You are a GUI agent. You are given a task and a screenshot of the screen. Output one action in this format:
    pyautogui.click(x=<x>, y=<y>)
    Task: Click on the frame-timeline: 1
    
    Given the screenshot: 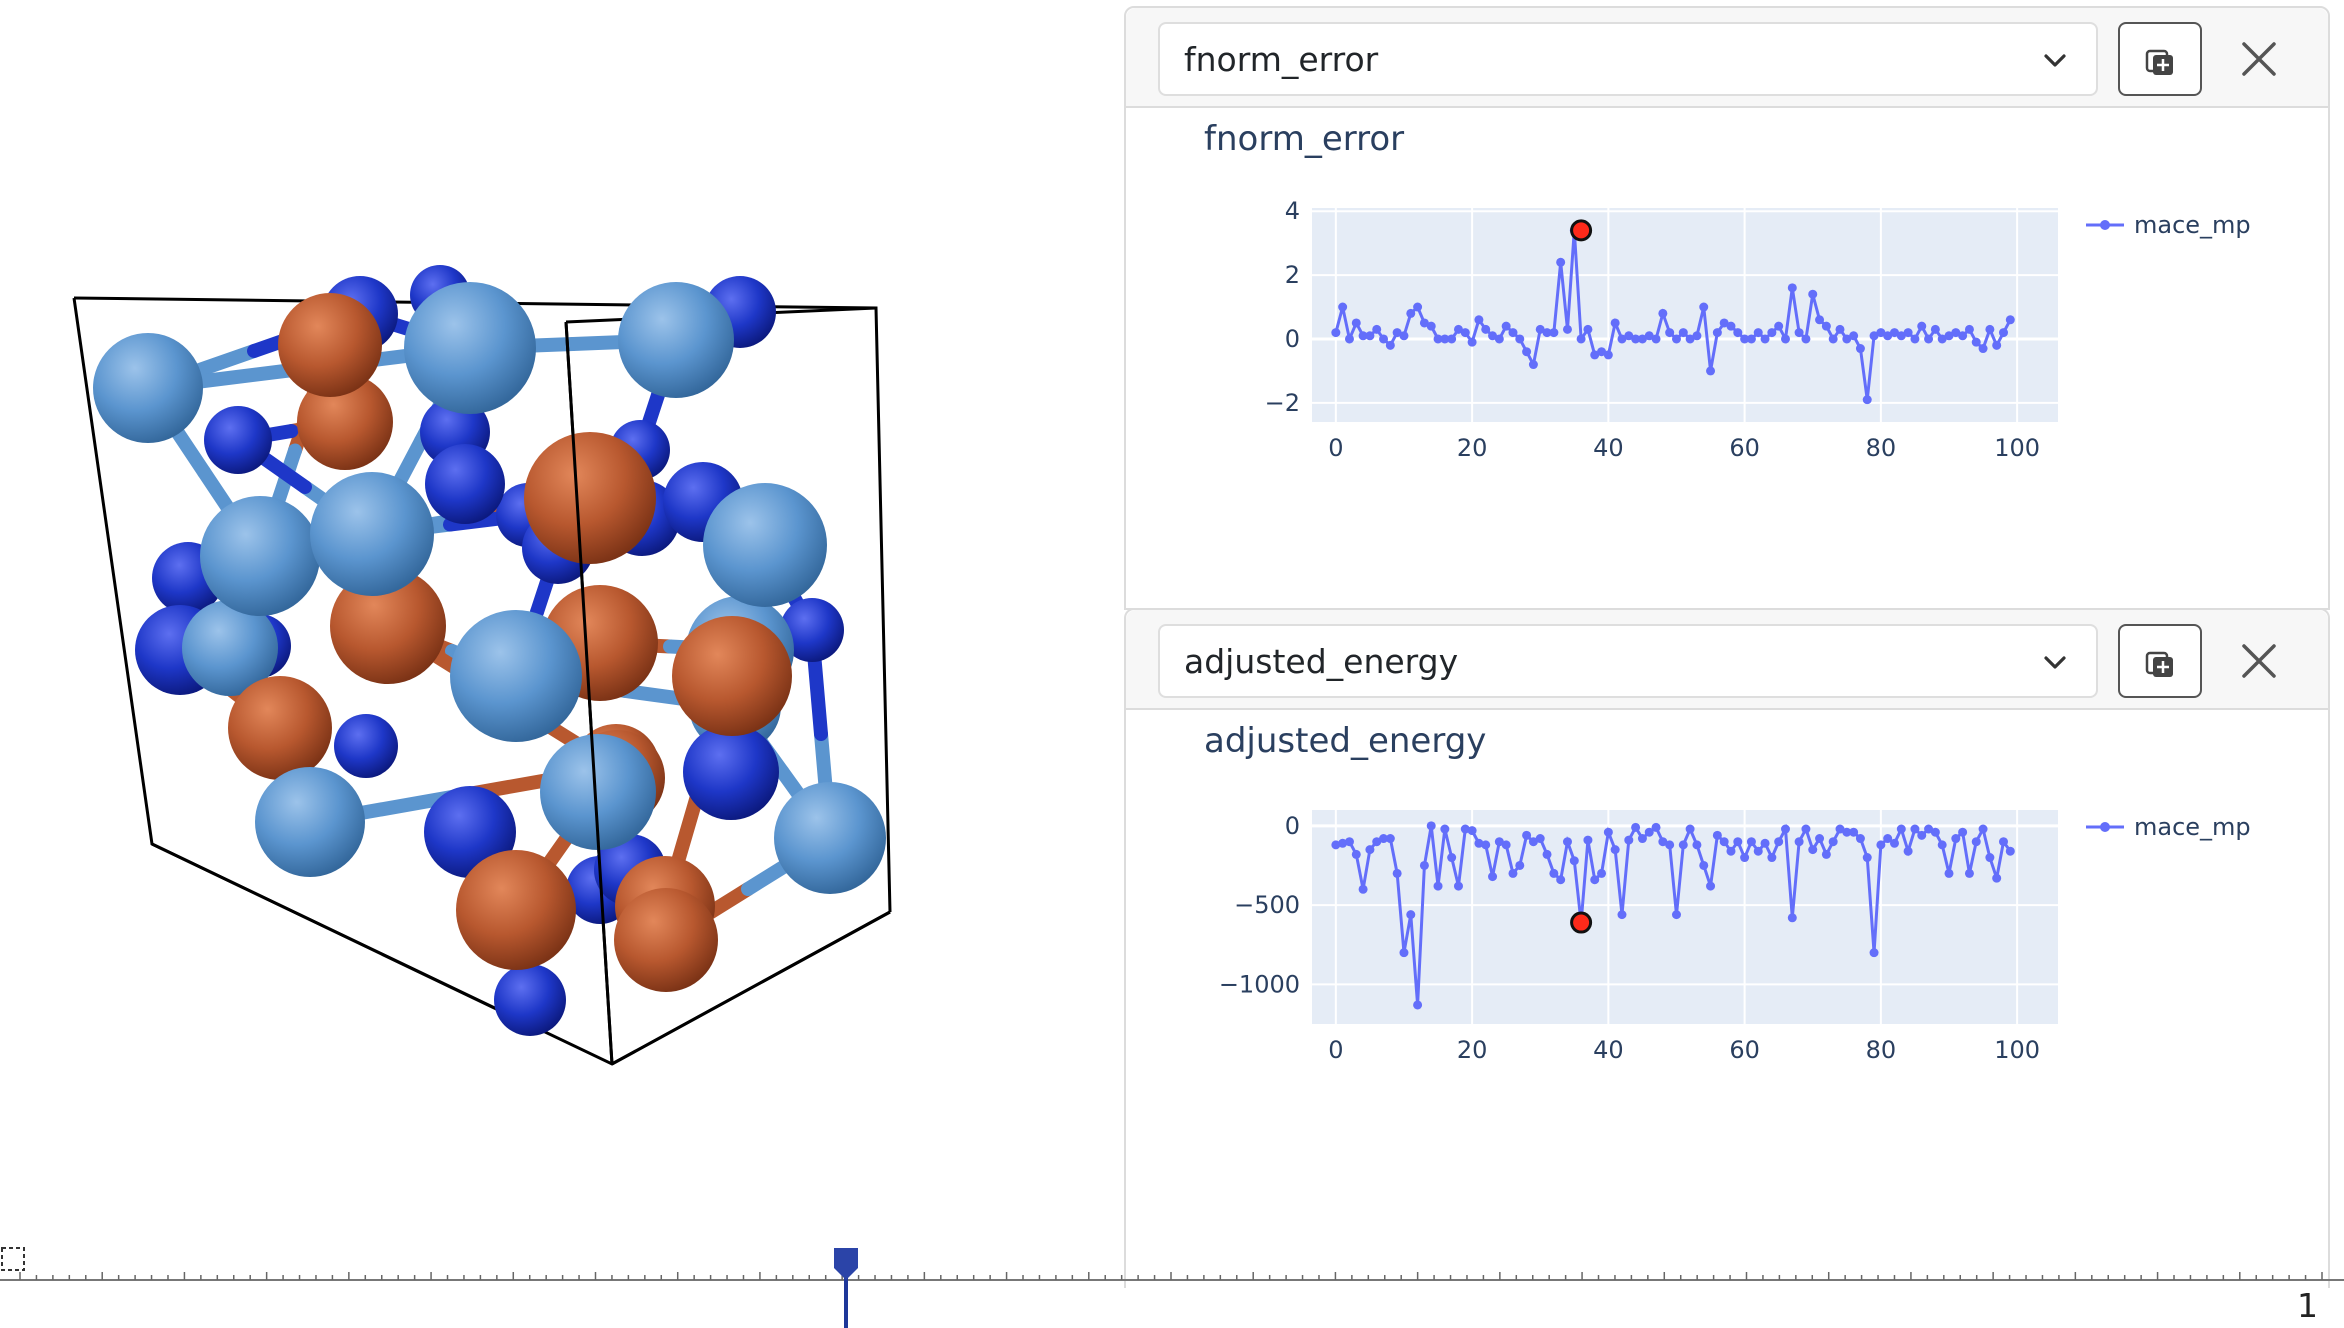 What is the action you would take?
    pyautogui.click(x=1172, y=1287)
    